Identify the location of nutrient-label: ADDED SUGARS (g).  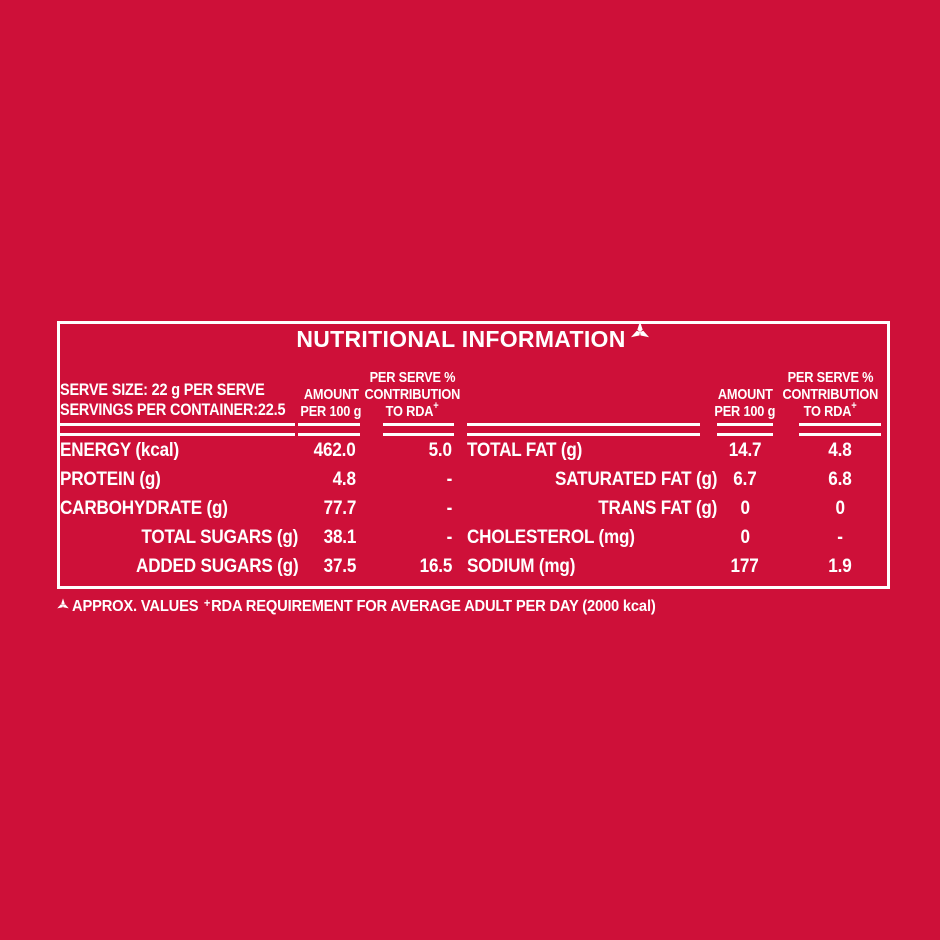
(217, 566).